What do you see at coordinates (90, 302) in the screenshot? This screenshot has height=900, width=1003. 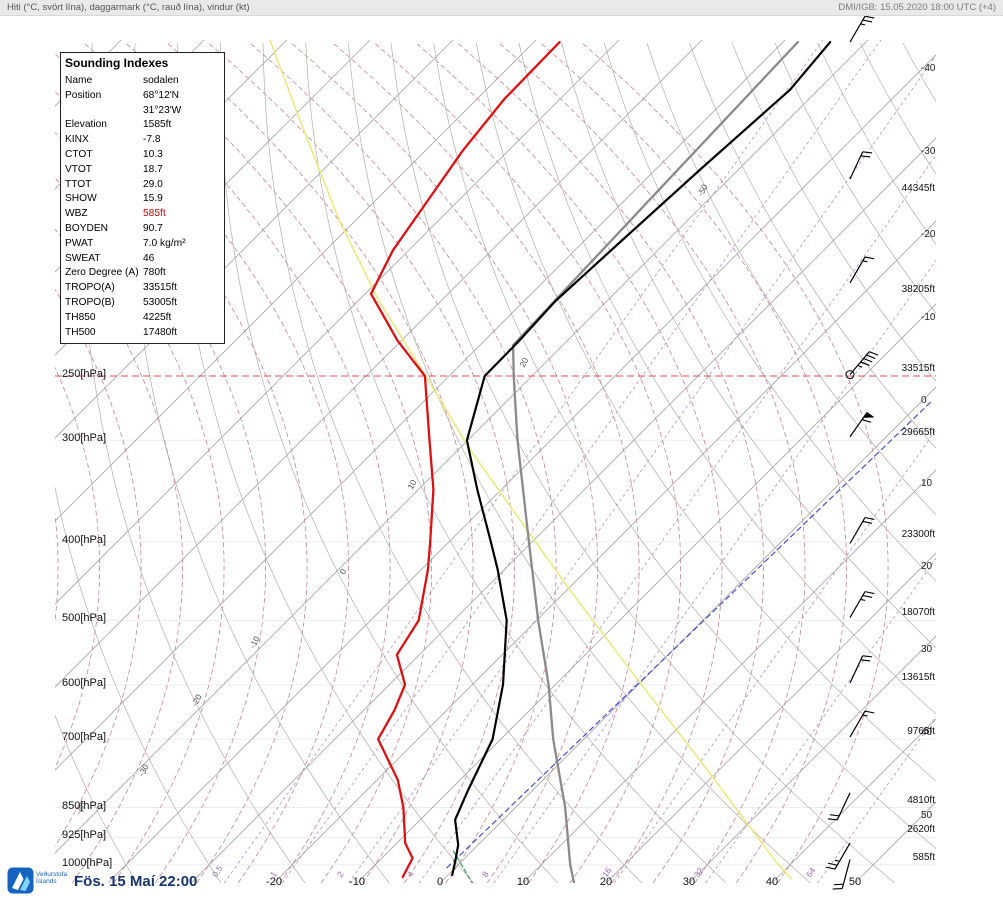 I see `index-label: TROPO(B)` at bounding box center [90, 302].